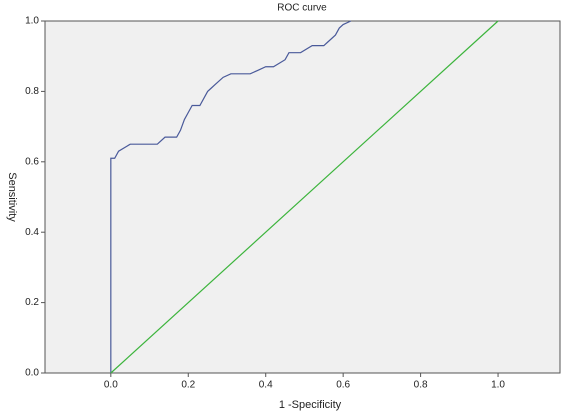  What do you see at coordinates (310, 405) in the screenshot?
I see `x-axis-label: 1 -Specificity` at bounding box center [310, 405].